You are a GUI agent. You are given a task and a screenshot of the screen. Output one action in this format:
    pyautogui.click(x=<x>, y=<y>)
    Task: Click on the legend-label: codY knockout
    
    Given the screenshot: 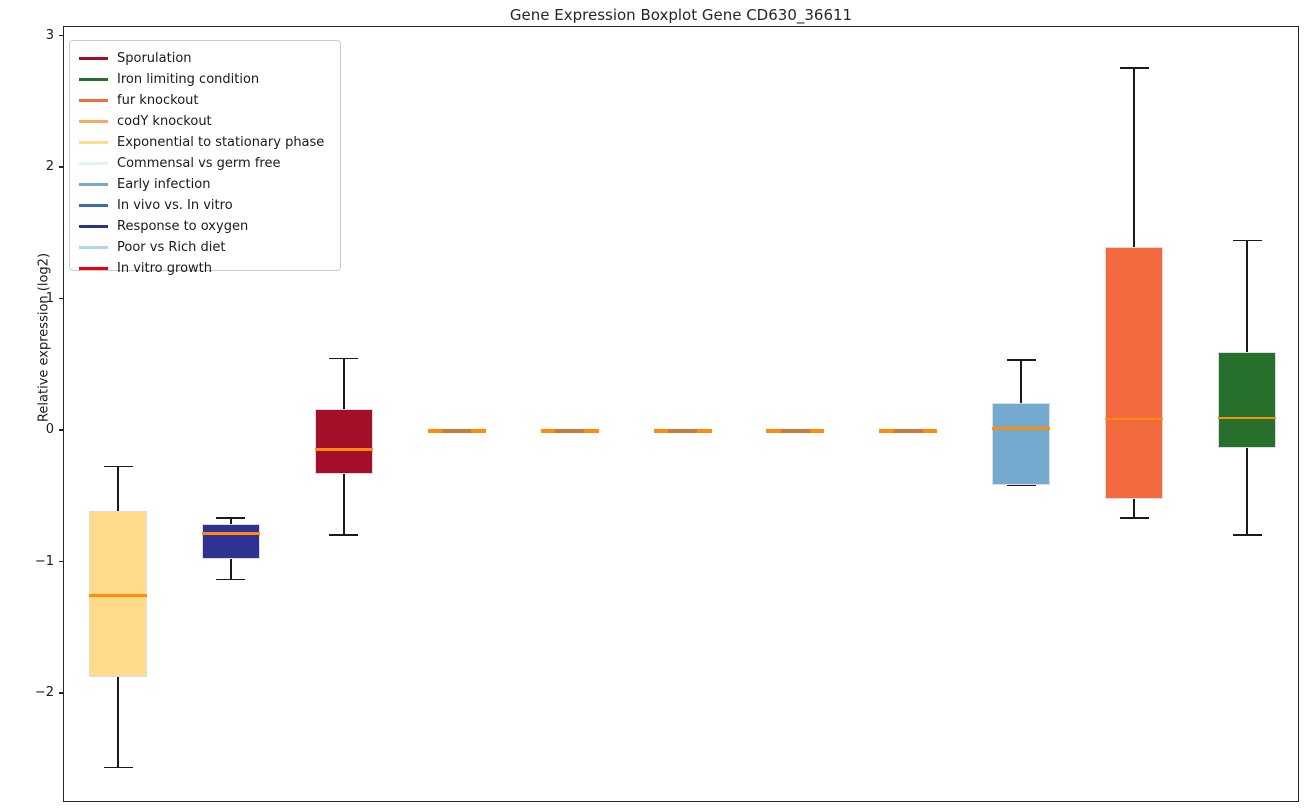 What is the action you would take?
    pyautogui.click(x=164, y=121)
    